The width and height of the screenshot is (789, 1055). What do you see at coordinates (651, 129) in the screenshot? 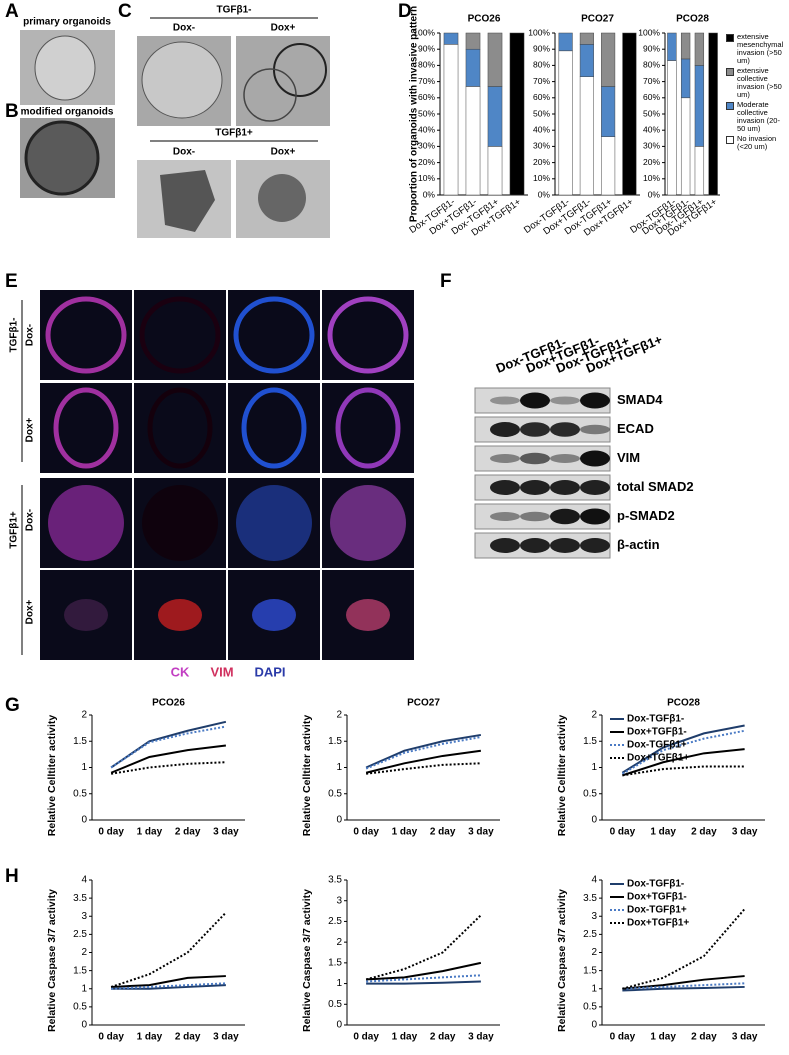
I see `y-tick-label: 40%` at bounding box center [651, 129].